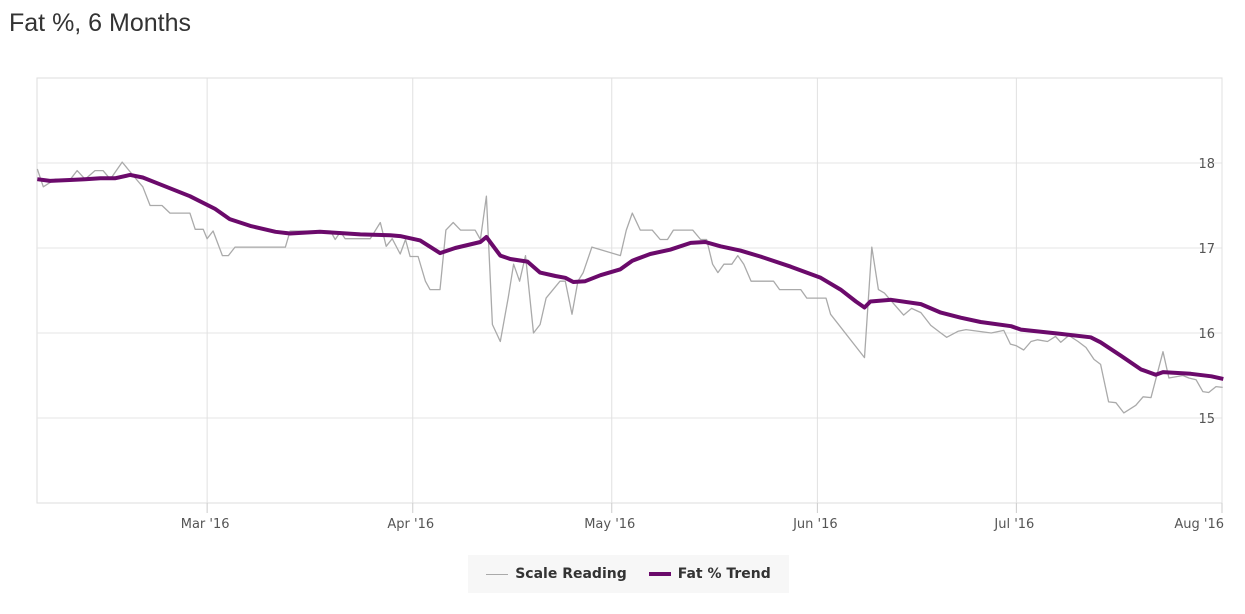 This screenshot has height=614, width=1245. Describe the element at coordinates (100, 23) in the screenshot. I see `chart-title: Fat %, 6 Months` at that location.